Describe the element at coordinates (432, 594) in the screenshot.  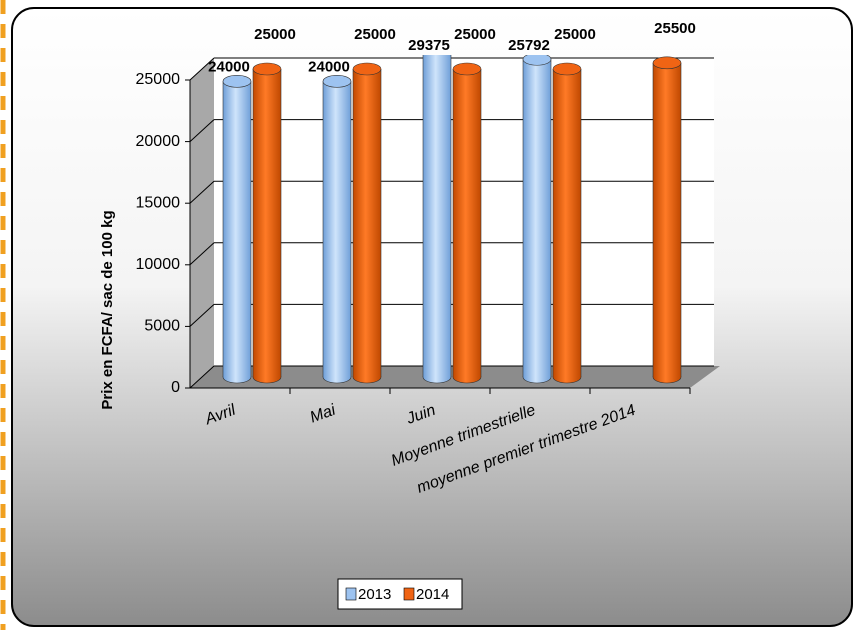
I see `legend-label: 2014` at that location.